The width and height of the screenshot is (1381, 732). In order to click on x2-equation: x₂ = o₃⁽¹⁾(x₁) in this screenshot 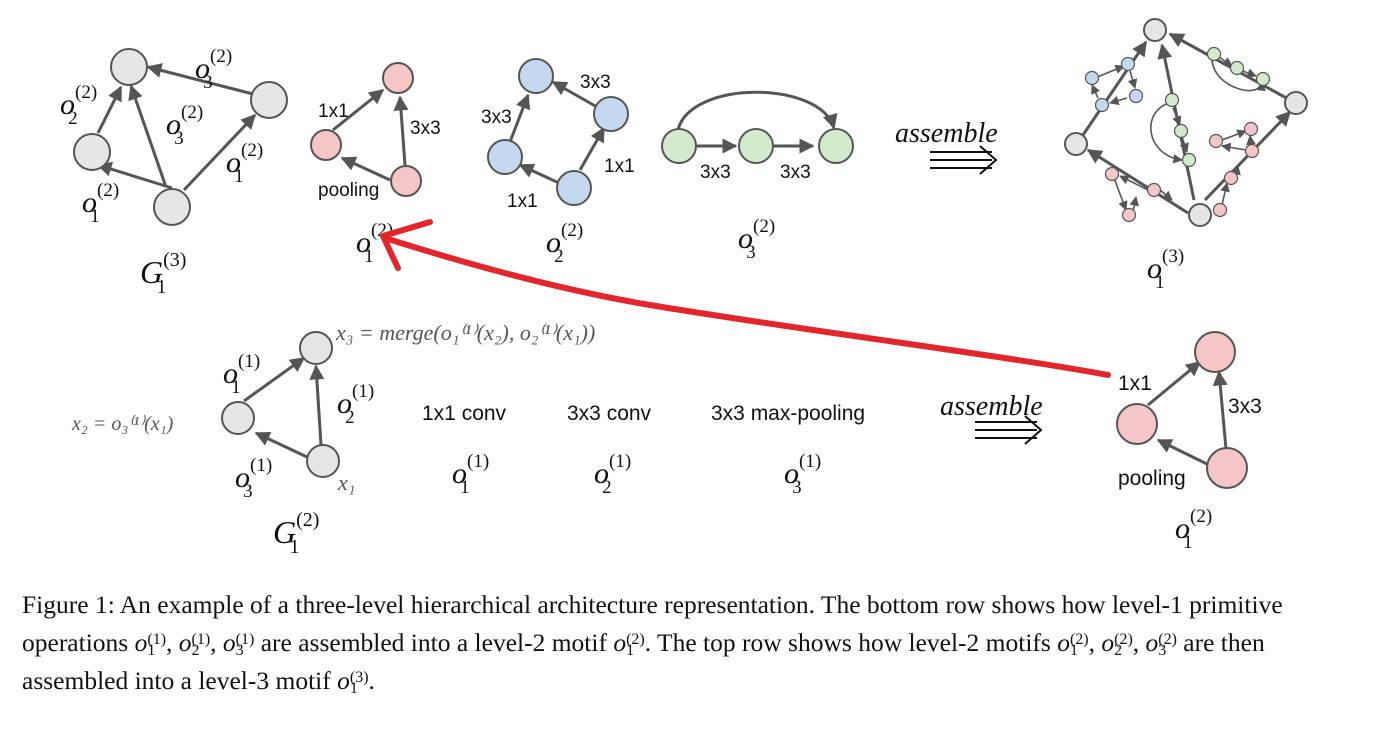, I will do `click(122, 424)`.